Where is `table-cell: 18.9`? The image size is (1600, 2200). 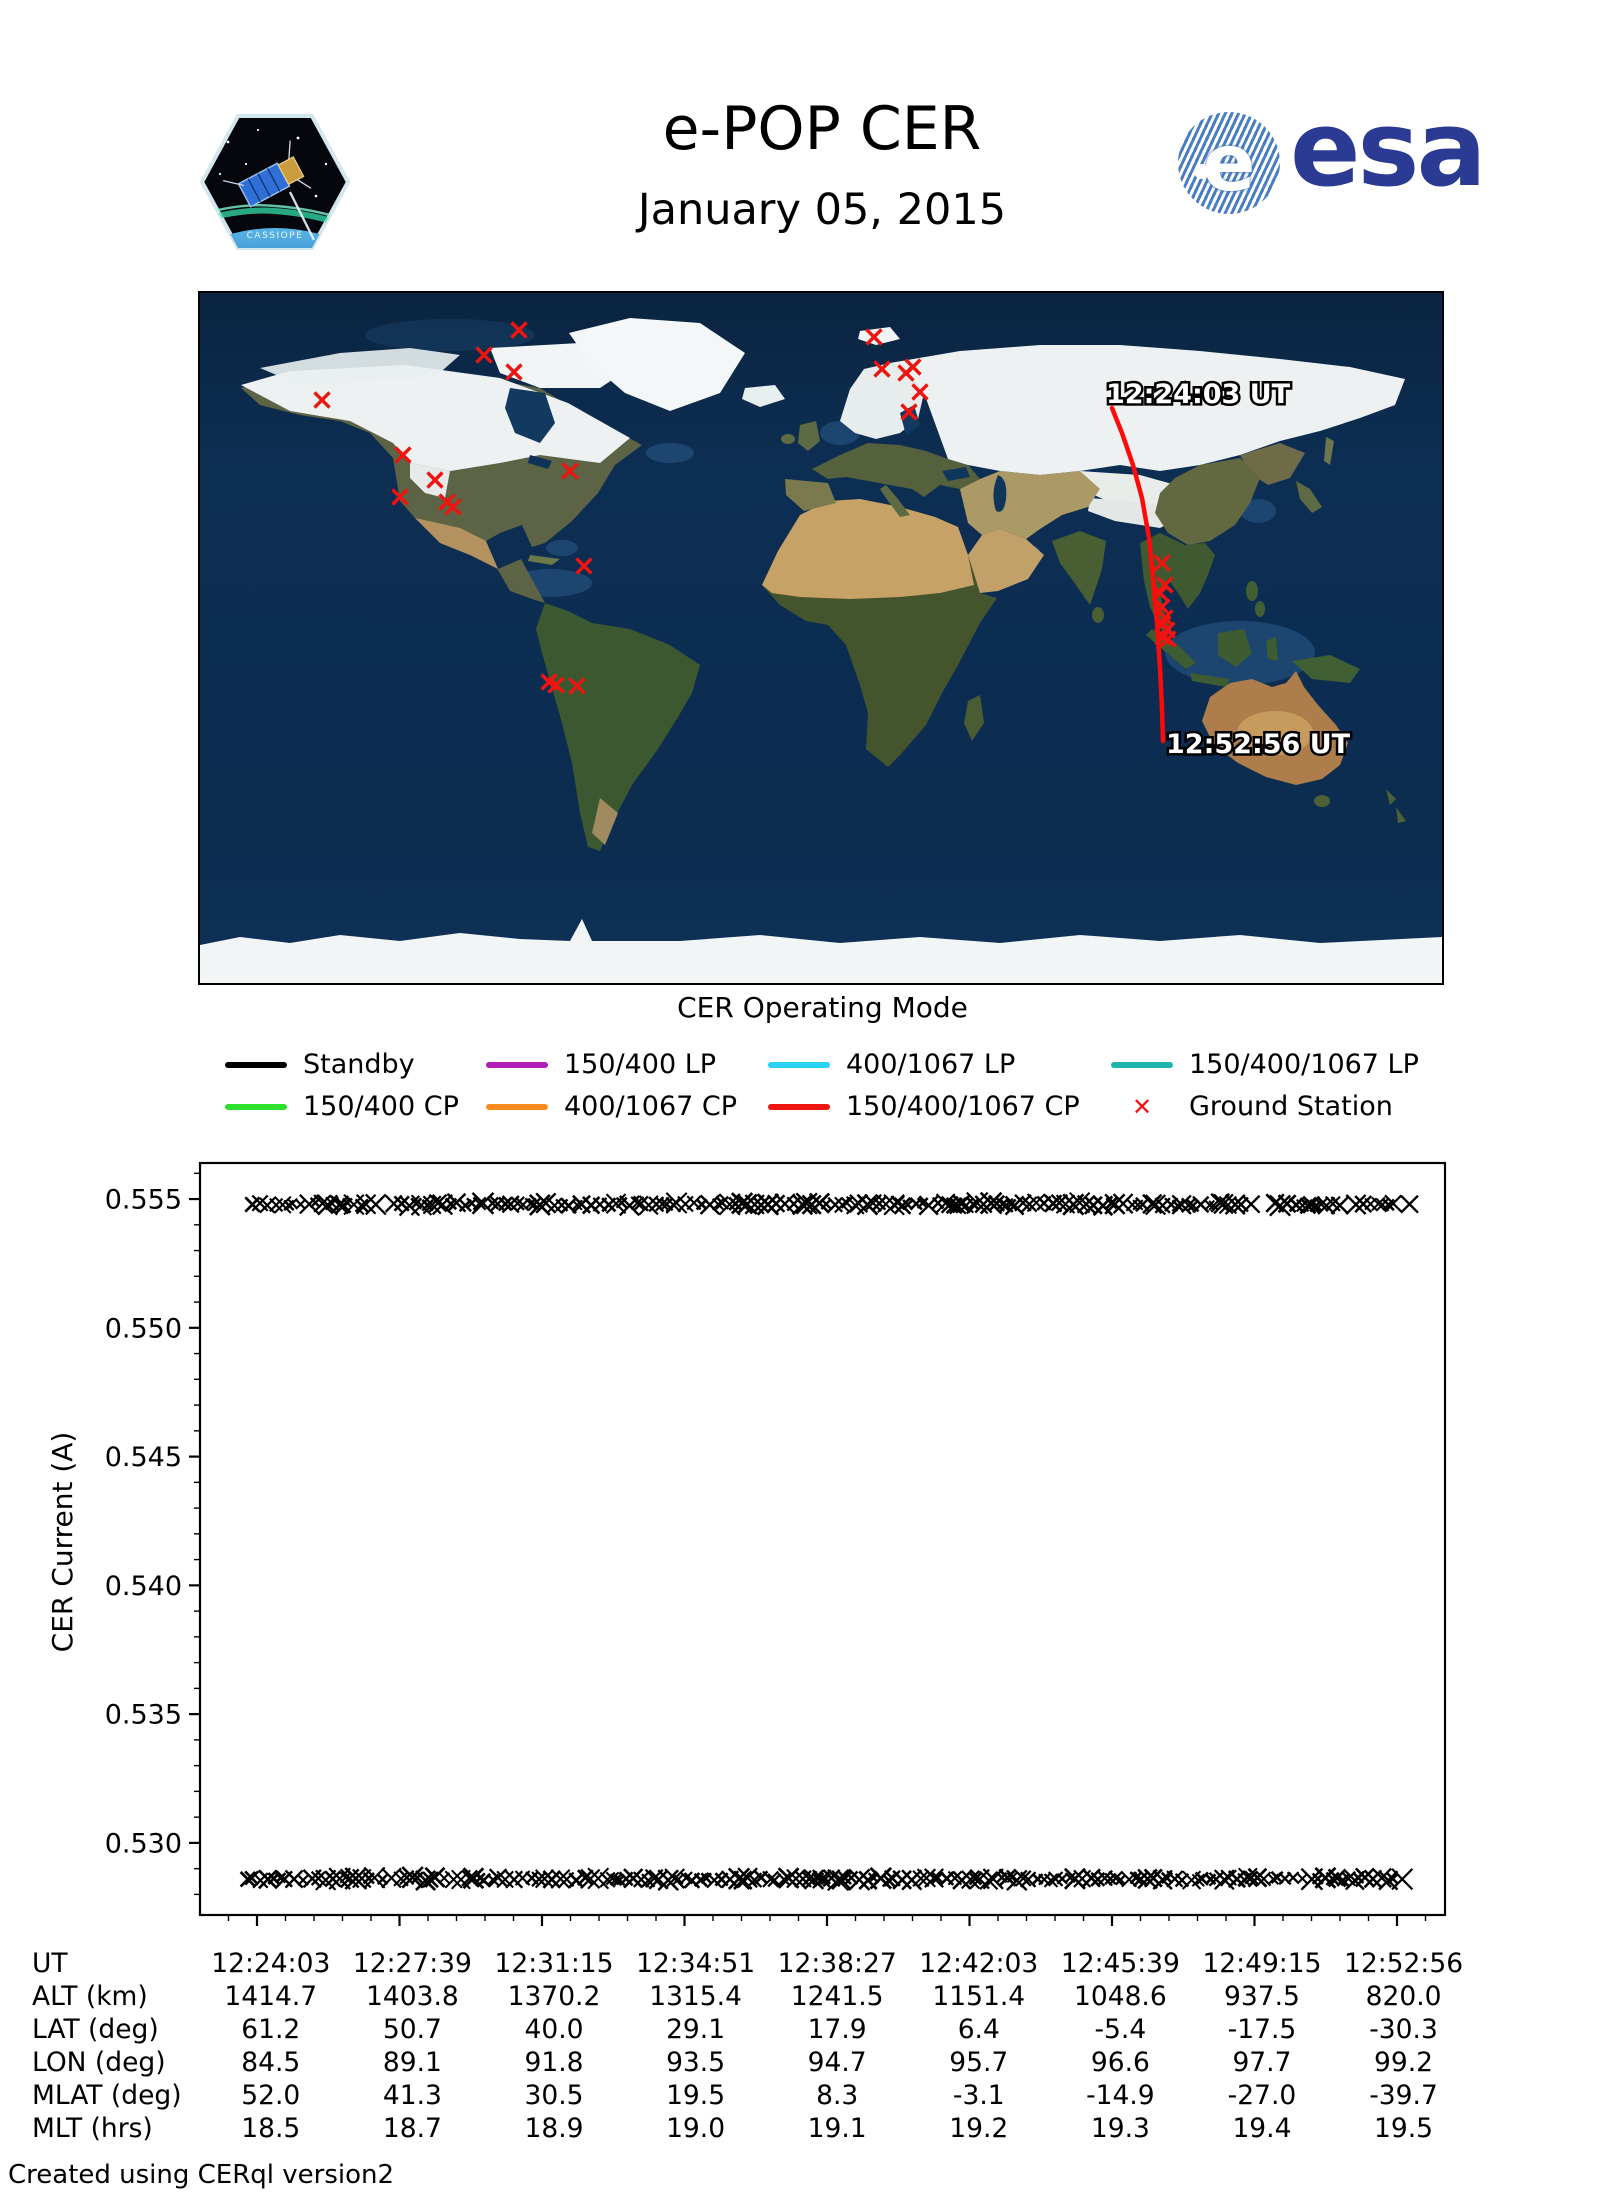 table-cell: 18.9 is located at coordinates (554, 2128).